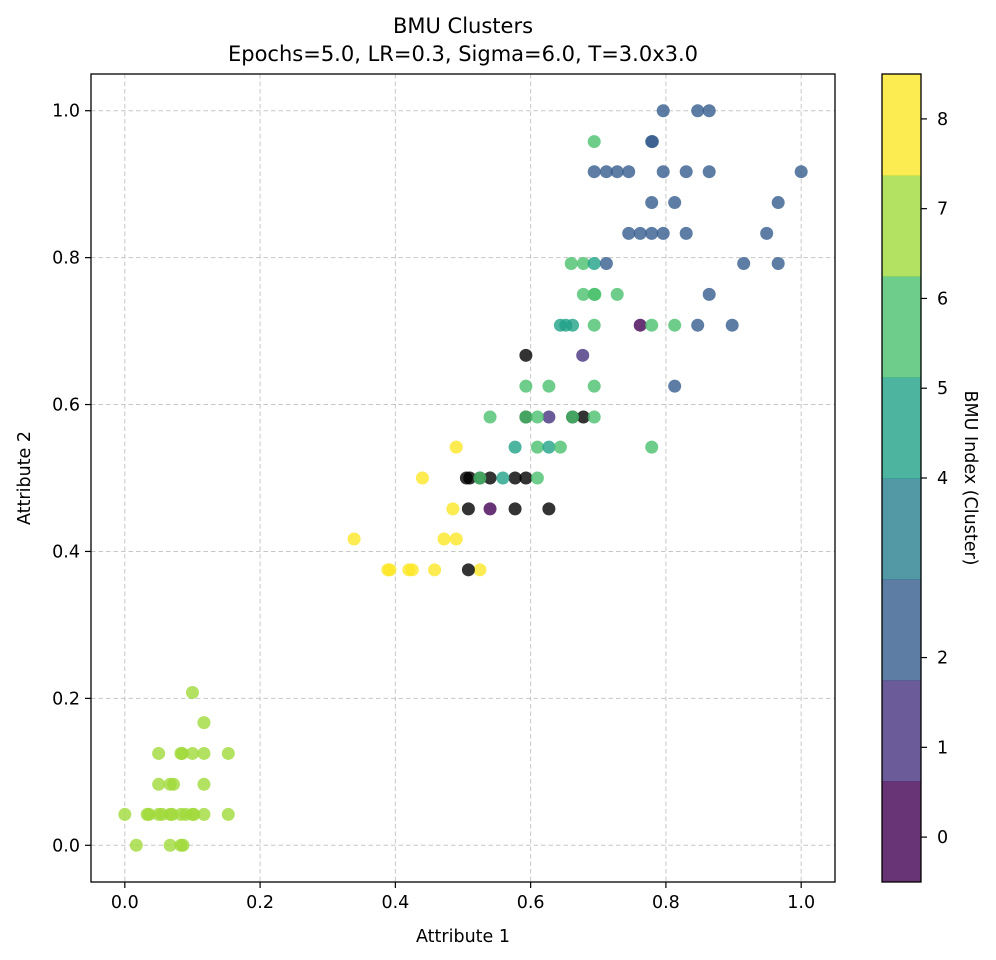 Image resolution: width=996 pixels, height=960 pixels. I want to click on colorbar: 0 1 2 4 5 6 7 8, so click(914, 478).